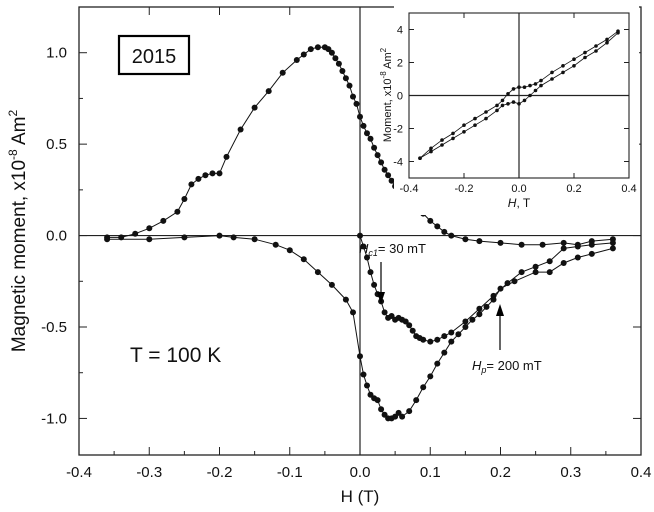 The height and width of the screenshot is (512, 654). I want to click on hp-label: Hp= 200 mT, so click(507, 366).